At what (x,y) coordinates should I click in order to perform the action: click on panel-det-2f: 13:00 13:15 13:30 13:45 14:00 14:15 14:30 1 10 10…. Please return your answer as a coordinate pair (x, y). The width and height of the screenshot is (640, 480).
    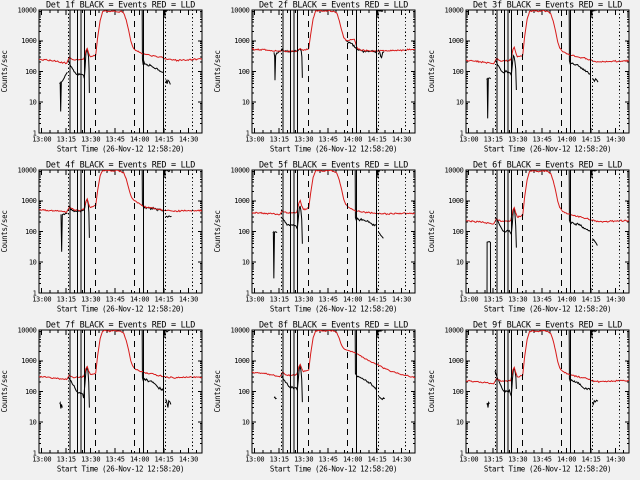
    Looking at the image, I should click on (314, 77).